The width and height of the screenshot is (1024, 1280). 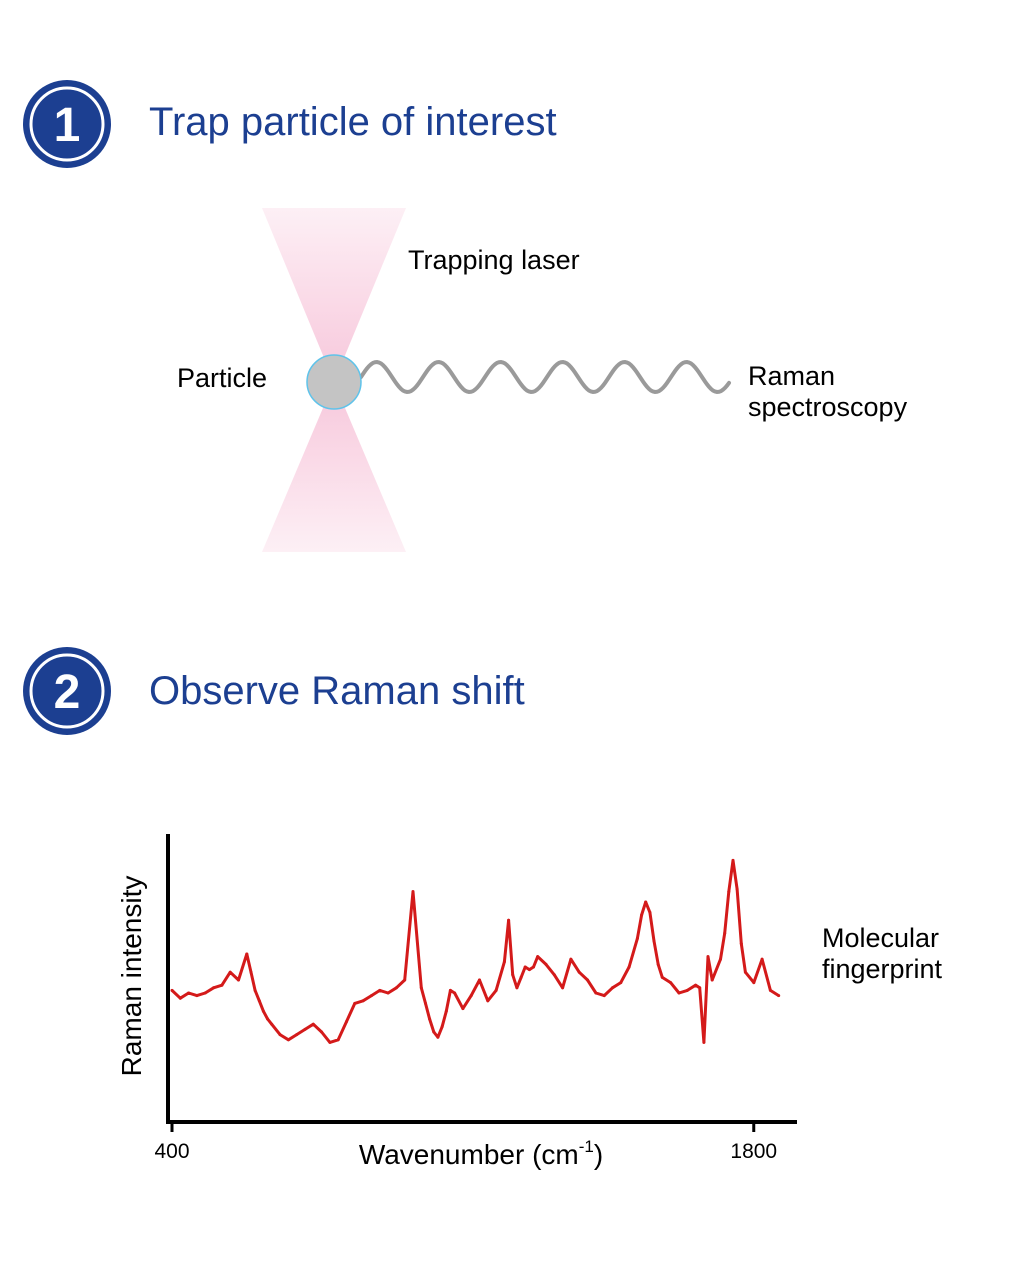 What do you see at coordinates (131, 976) in the screenshot?
I see `y-axis-label: Raman intensity` at bounding box center [131, 976].